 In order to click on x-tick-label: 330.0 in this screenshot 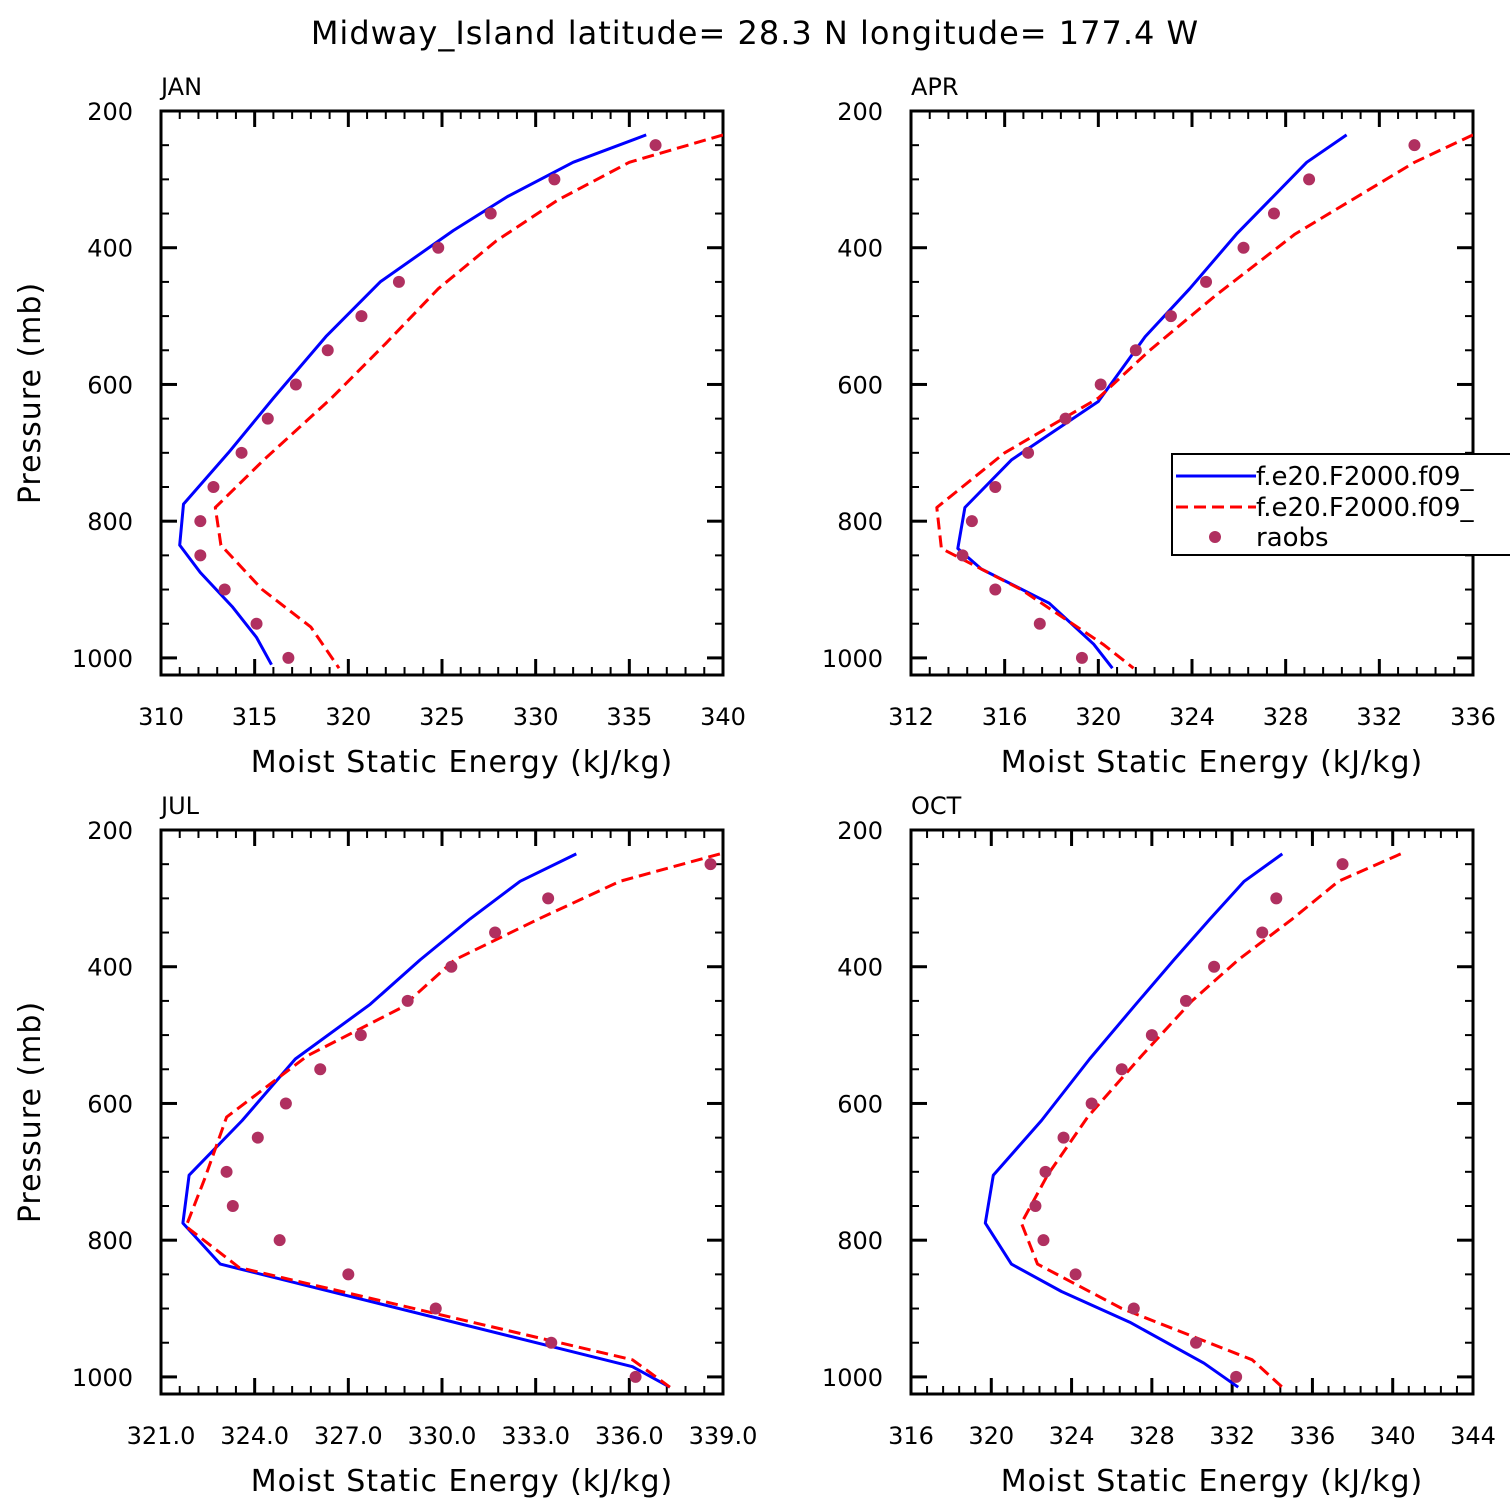, I will do `click(442, 1436)`.